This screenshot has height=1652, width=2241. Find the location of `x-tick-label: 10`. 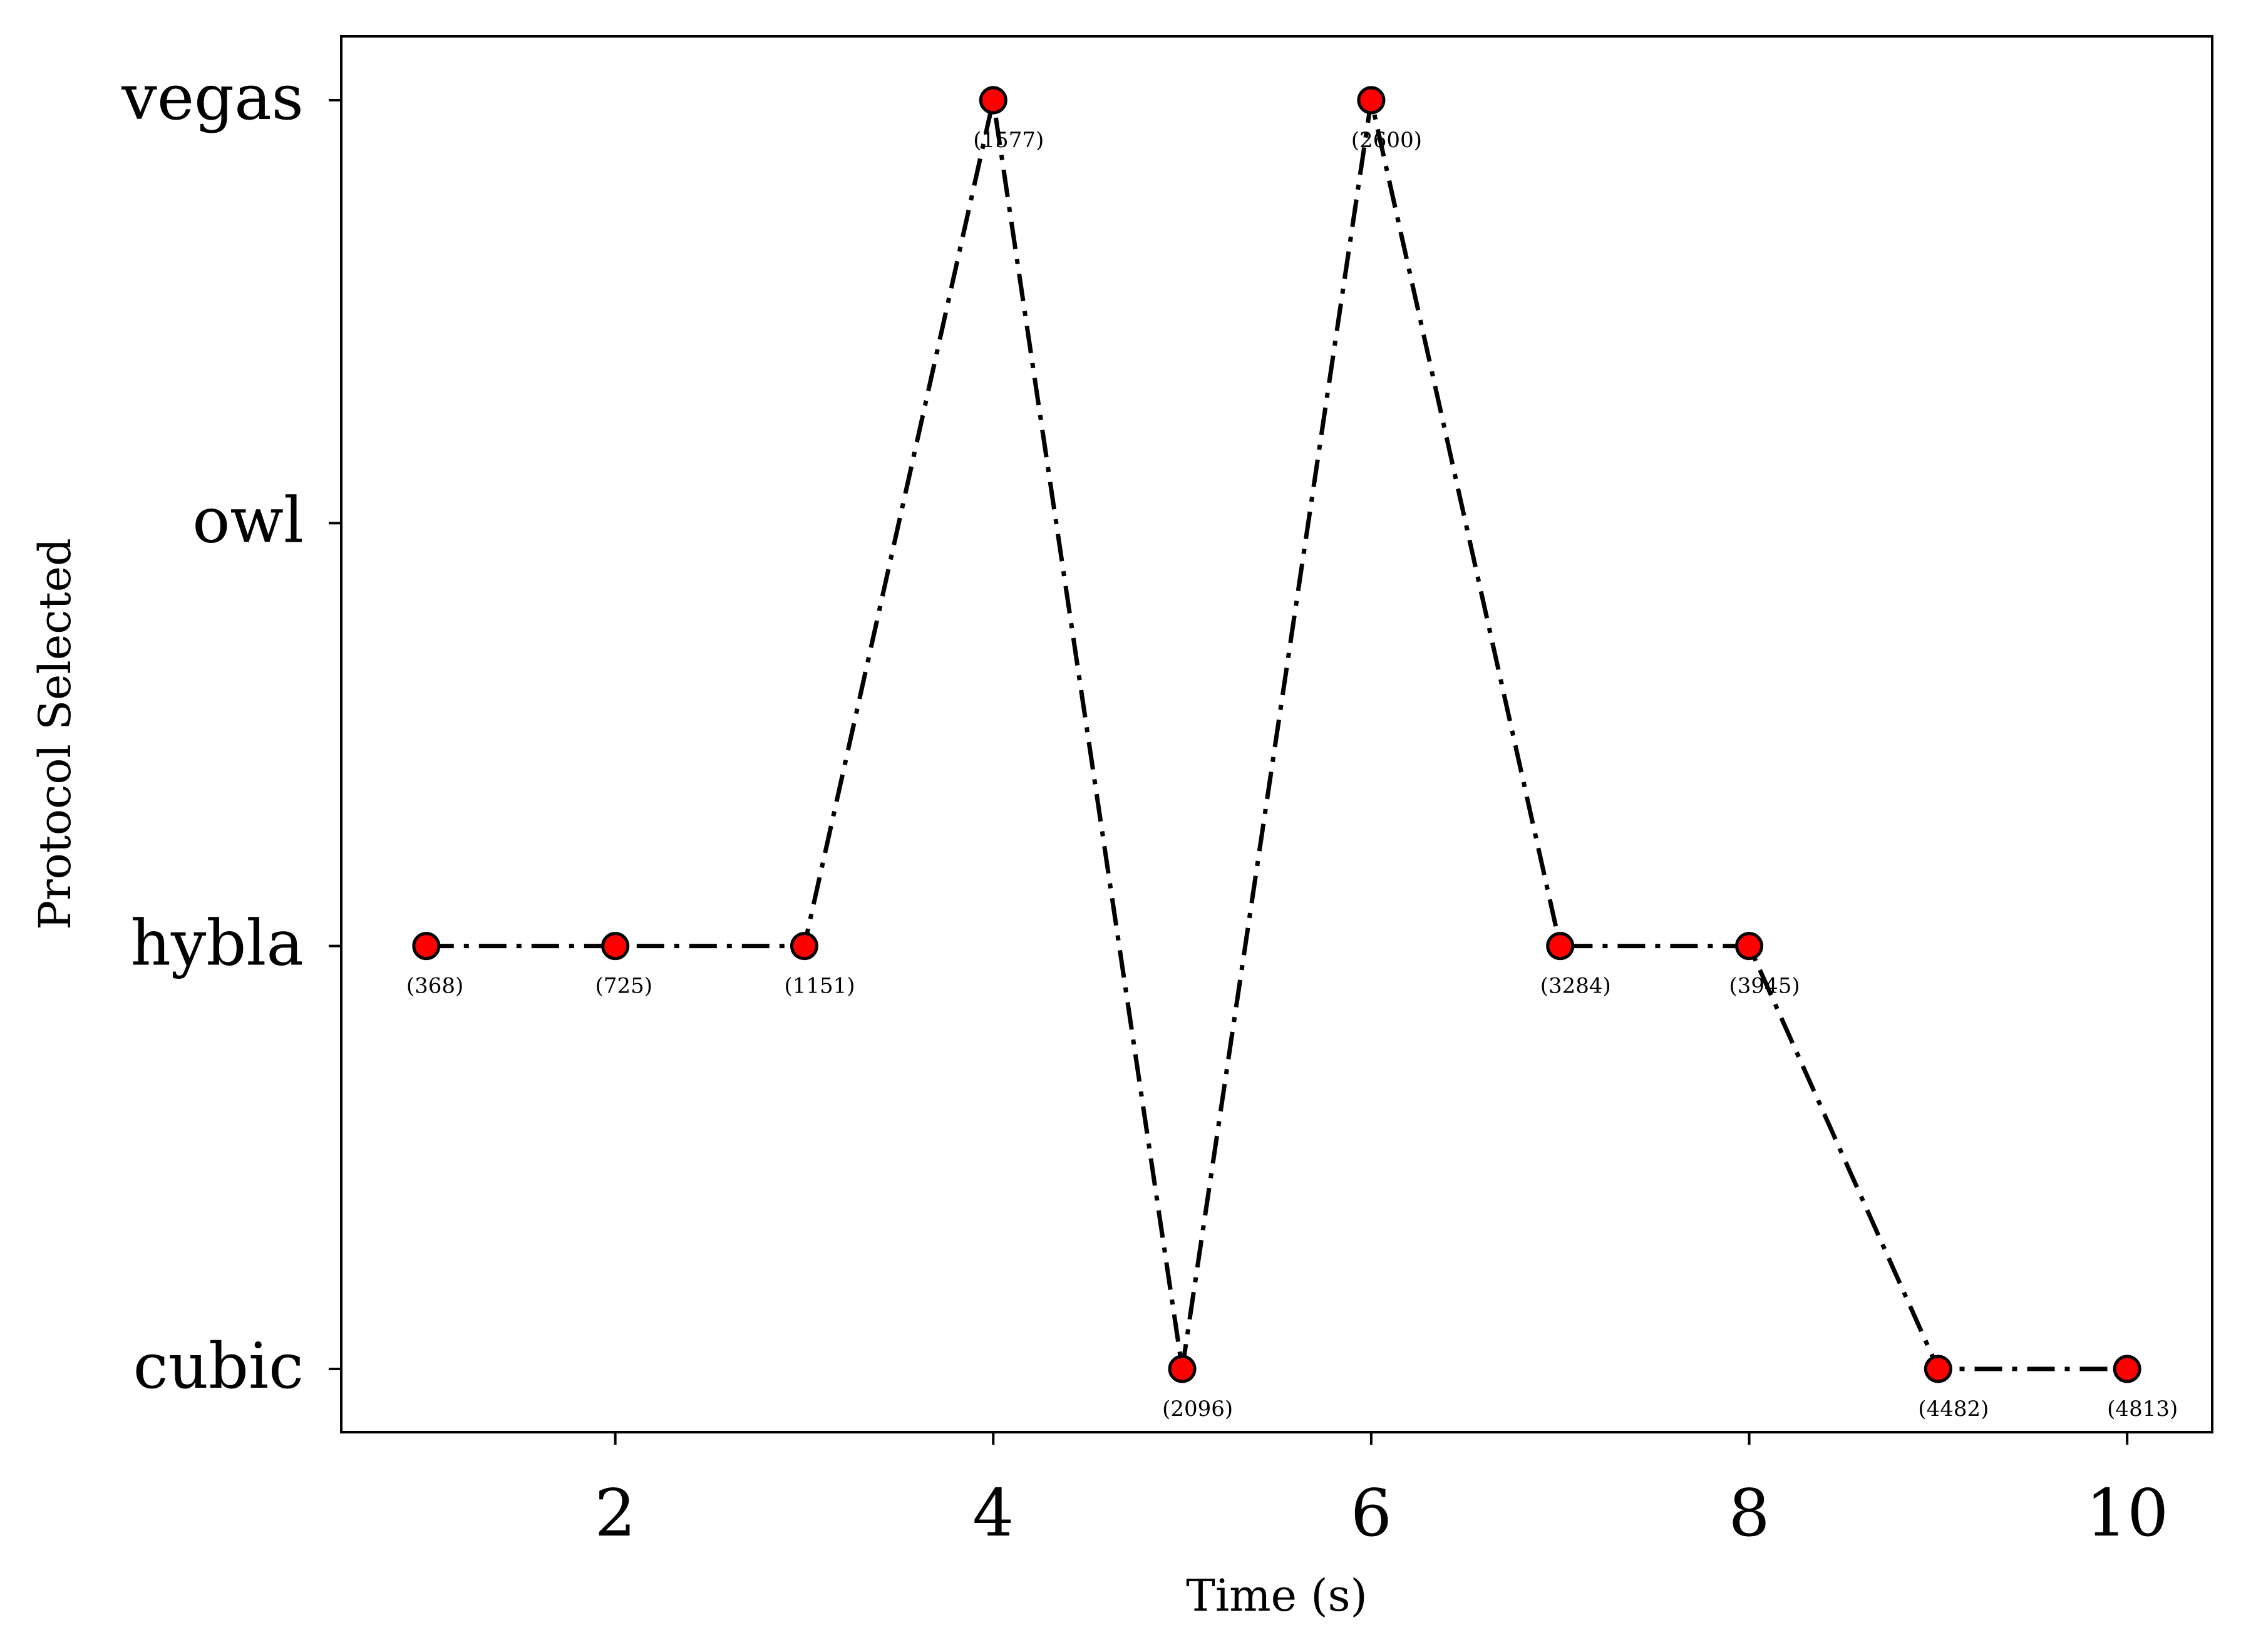

x-tick-label: 10 is located at coordinates (2127, 1513).